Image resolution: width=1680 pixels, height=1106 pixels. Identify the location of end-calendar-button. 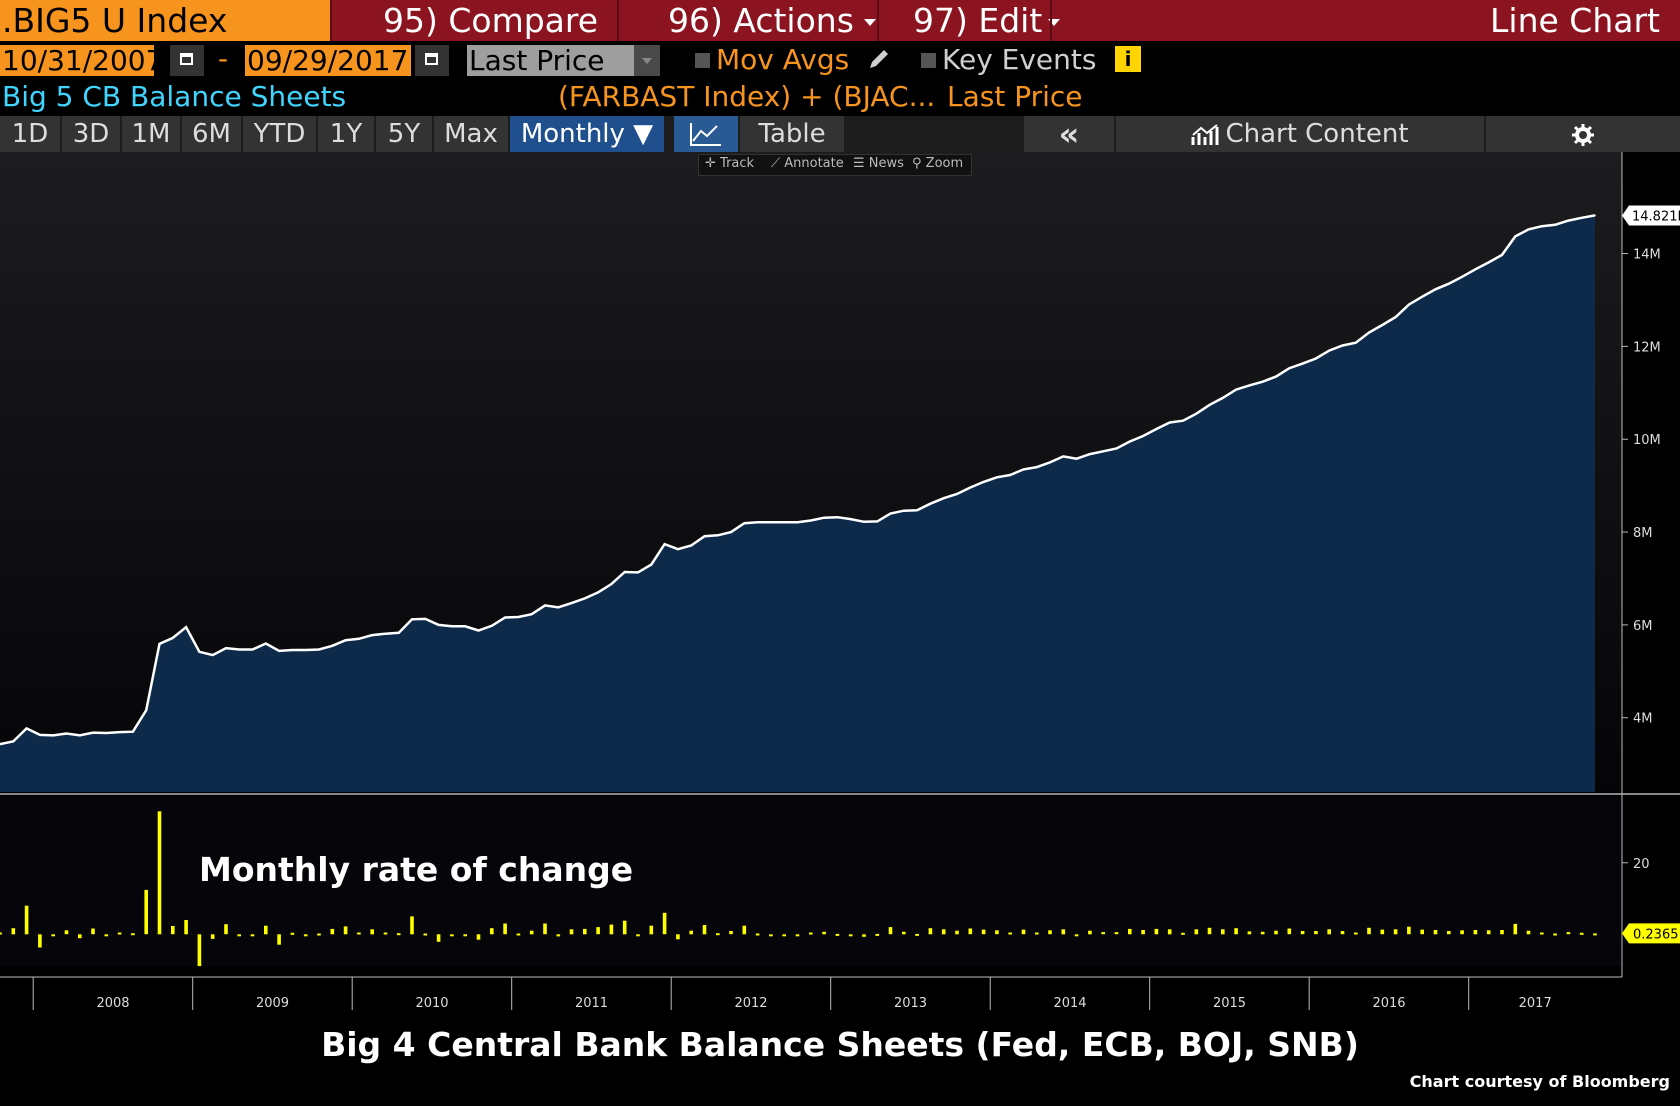
(432, 60).